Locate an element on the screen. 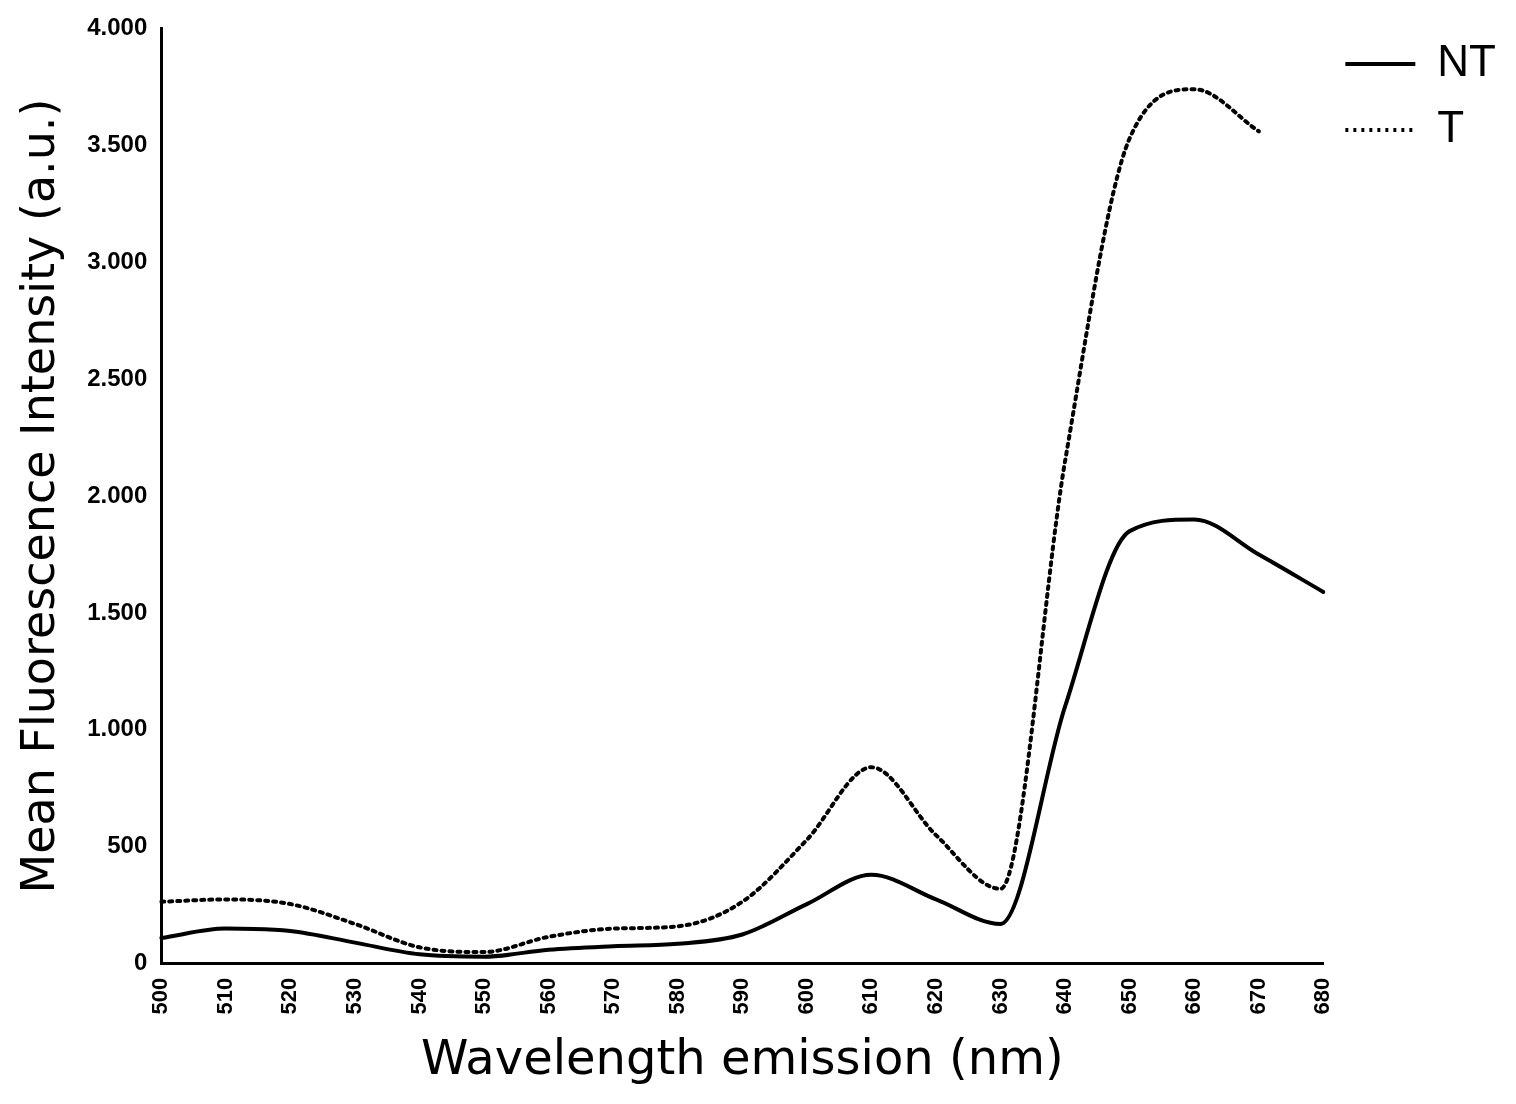 The image size is (1516, 1104). legend-label: NT is located at coordinates (1466, 61).